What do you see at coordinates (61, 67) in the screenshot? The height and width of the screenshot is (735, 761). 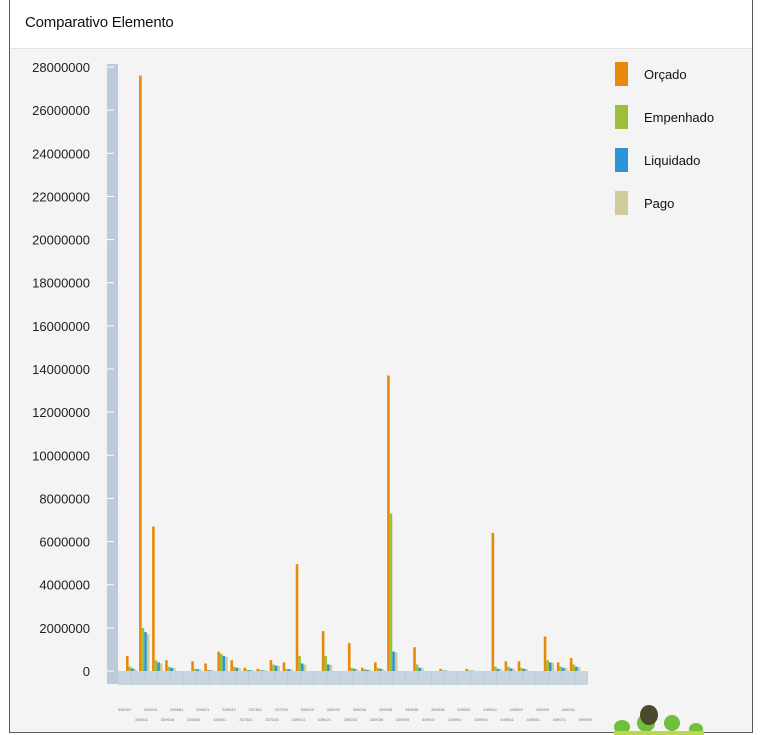 I see `y-tick-label: 28000000` at bounding box center [61, 67].